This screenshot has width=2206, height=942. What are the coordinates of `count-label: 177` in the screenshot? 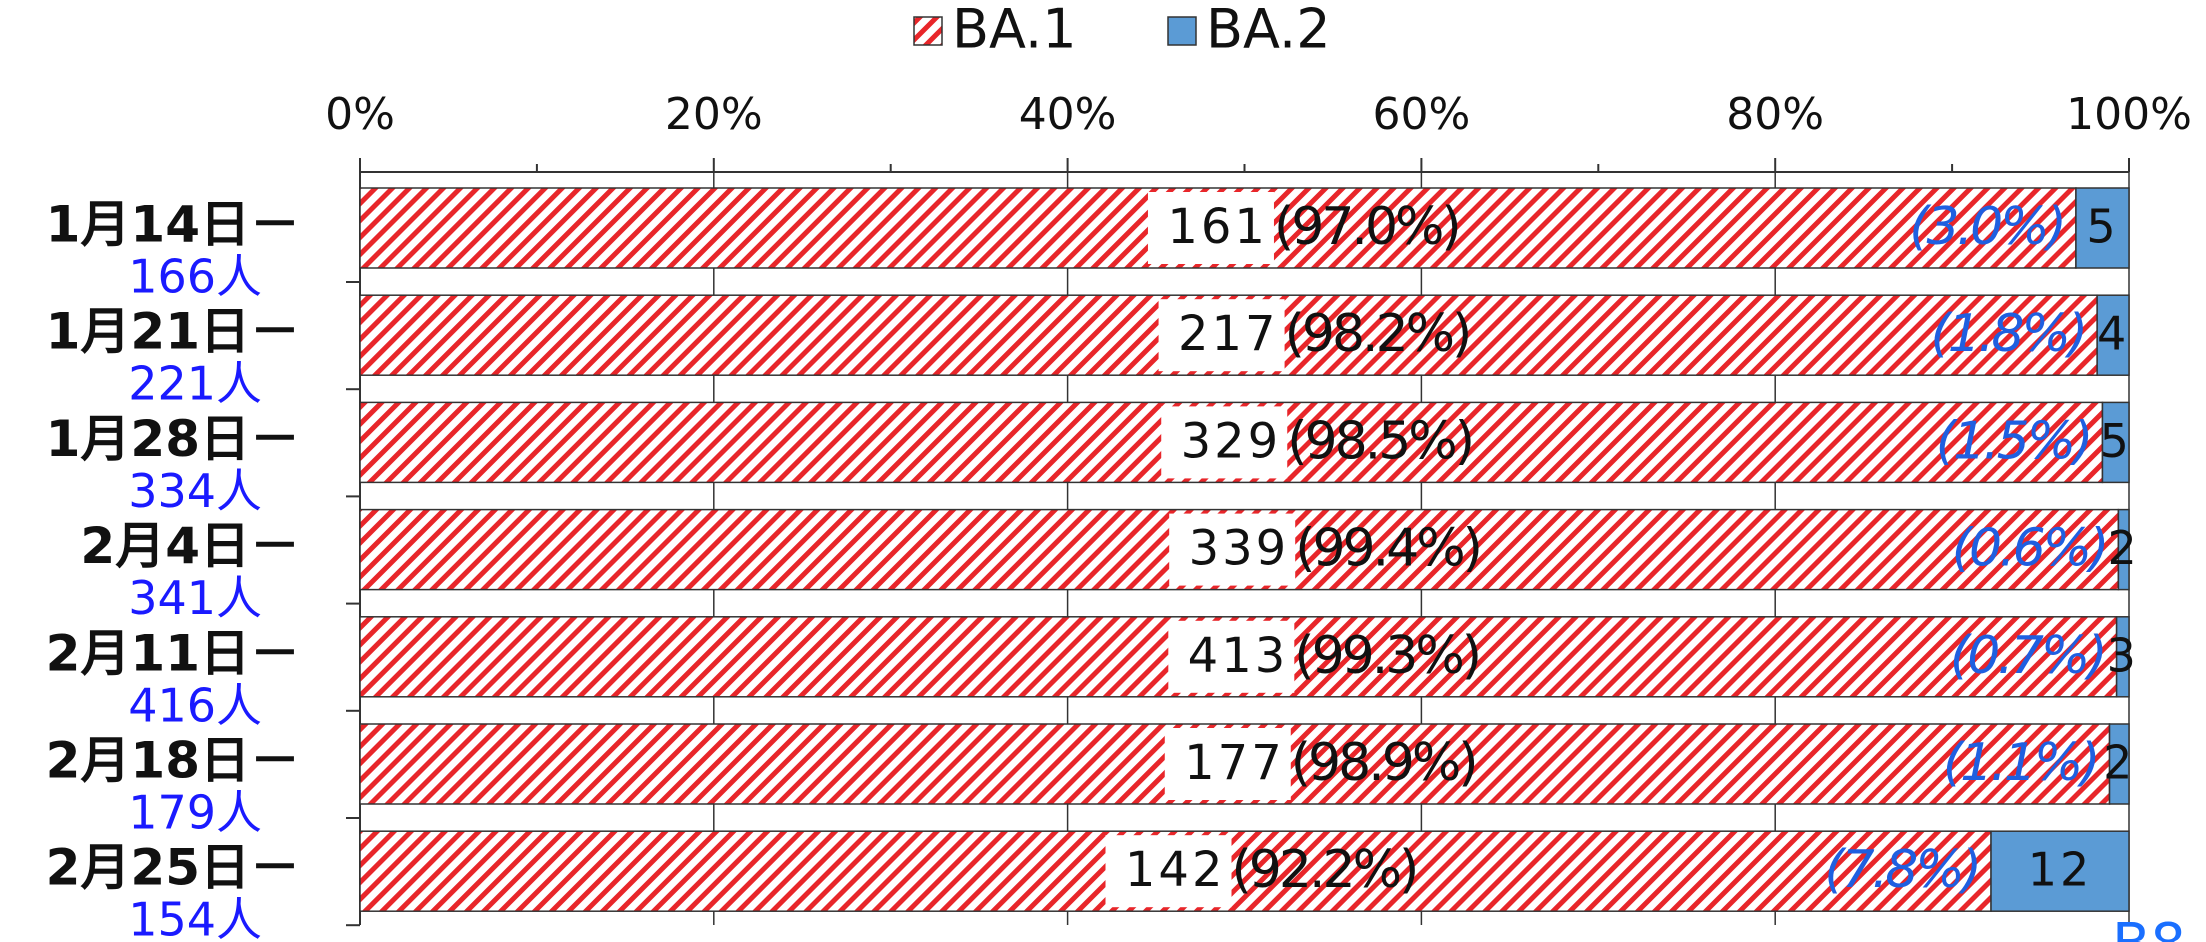 It's located at (1234, 763).